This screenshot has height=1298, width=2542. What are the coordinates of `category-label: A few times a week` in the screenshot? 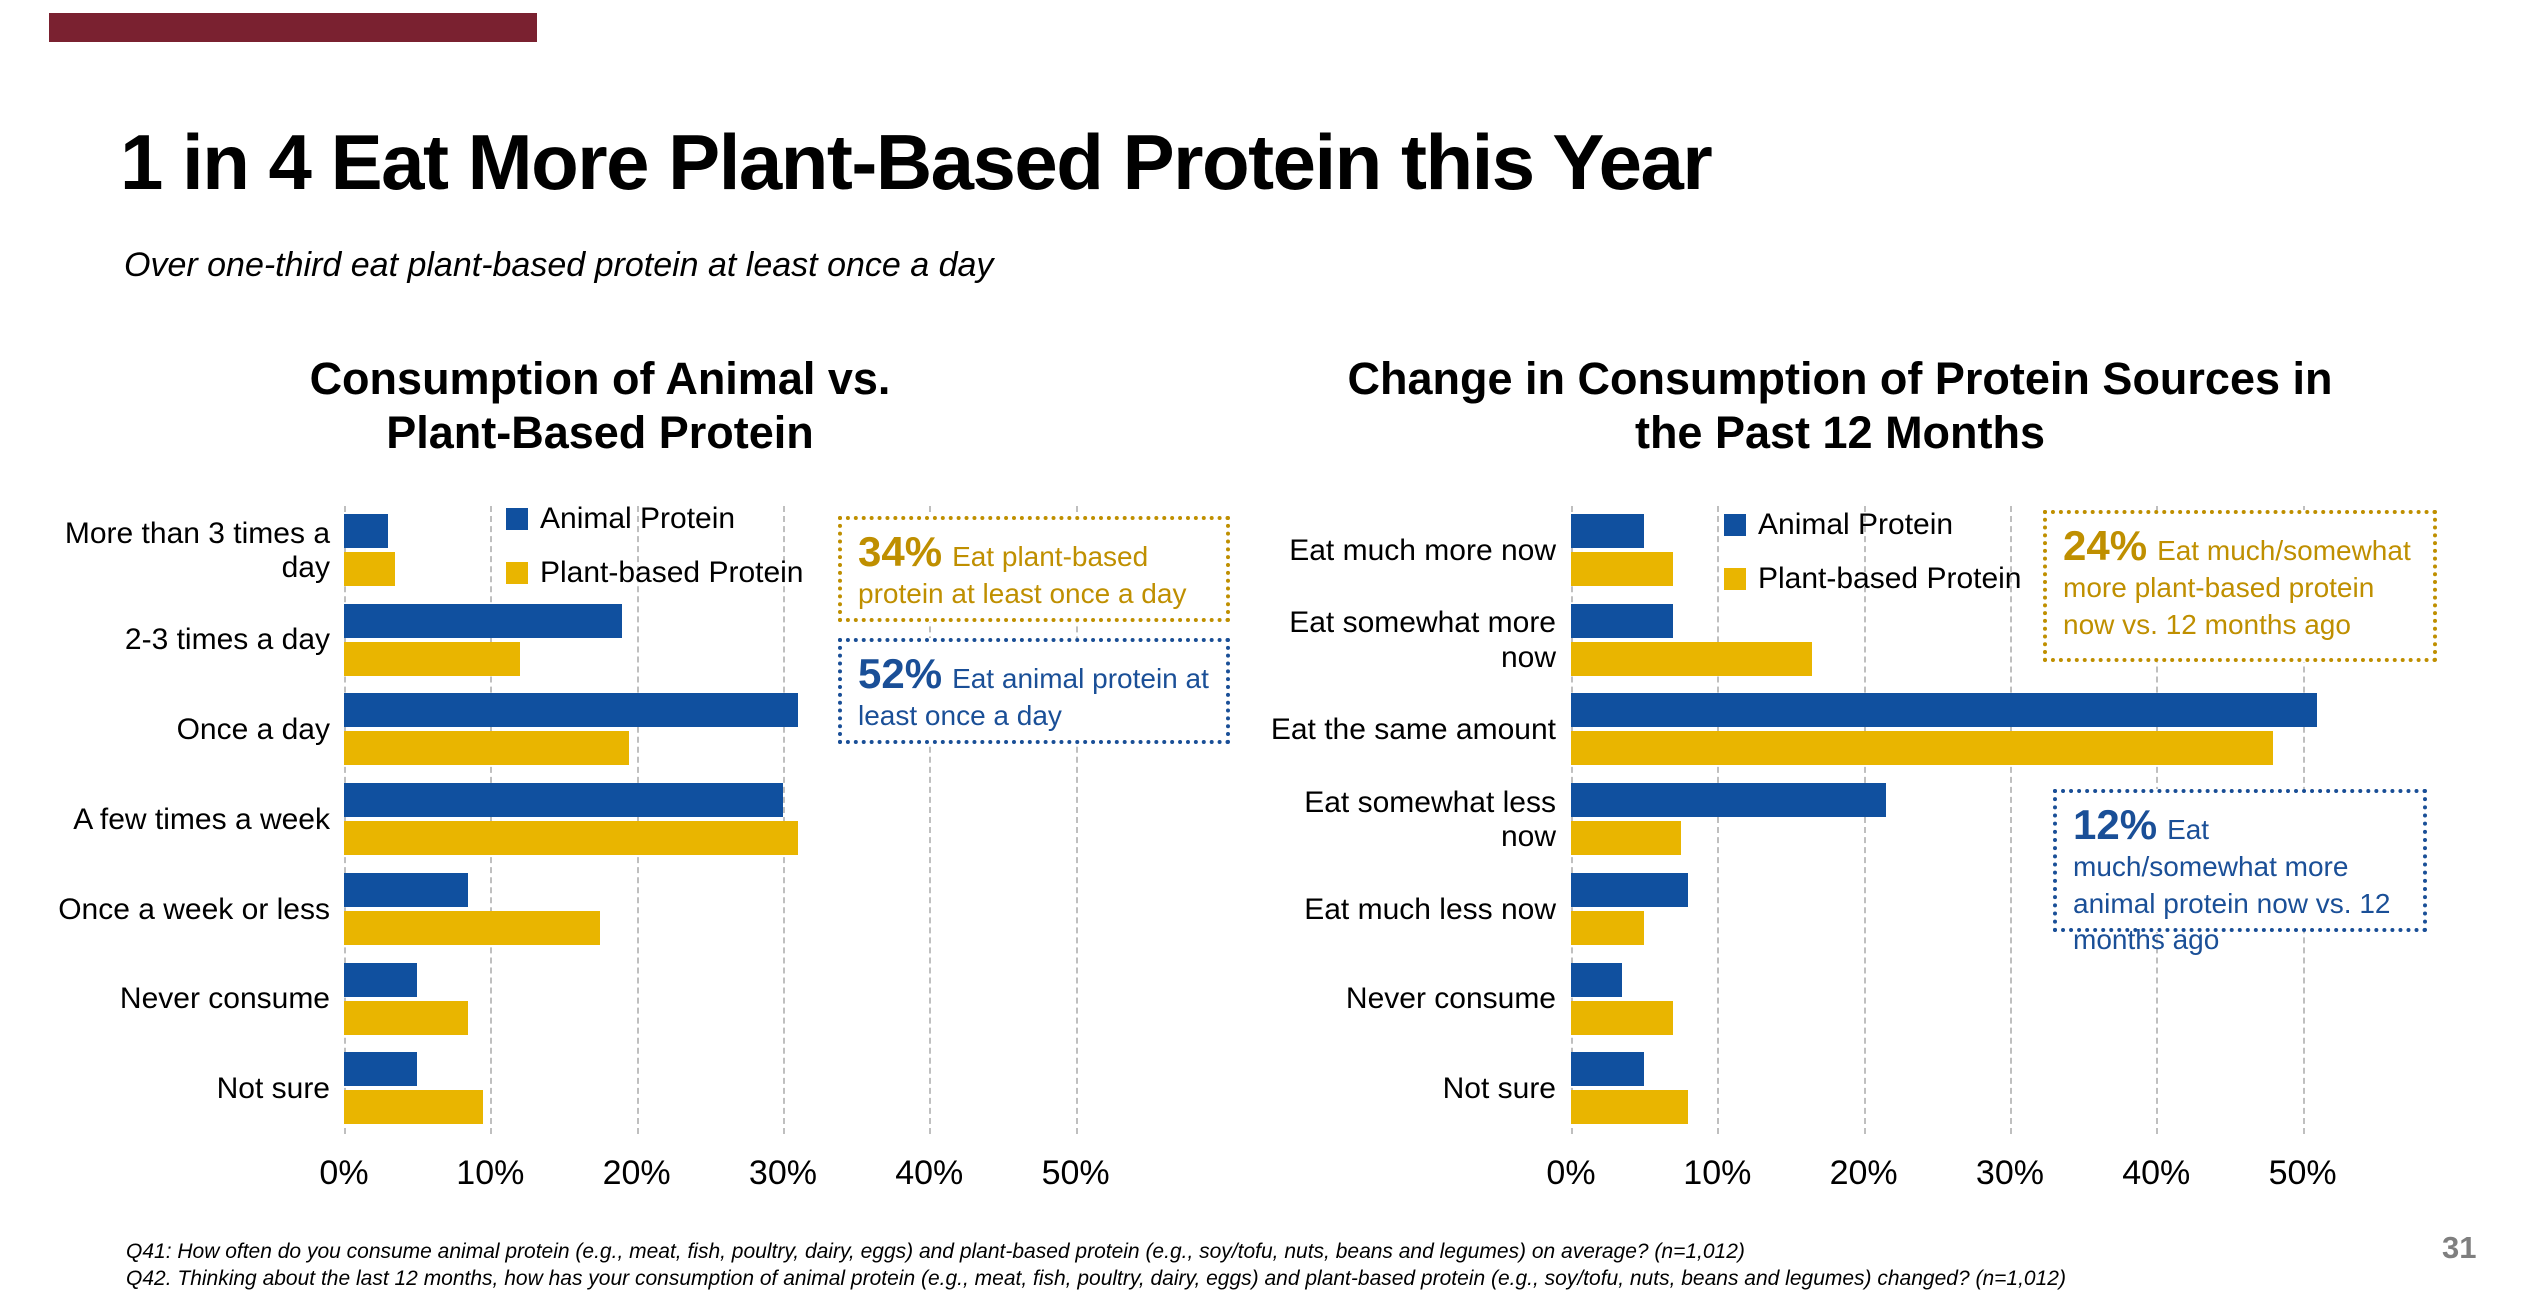 It's located at (201, 819).